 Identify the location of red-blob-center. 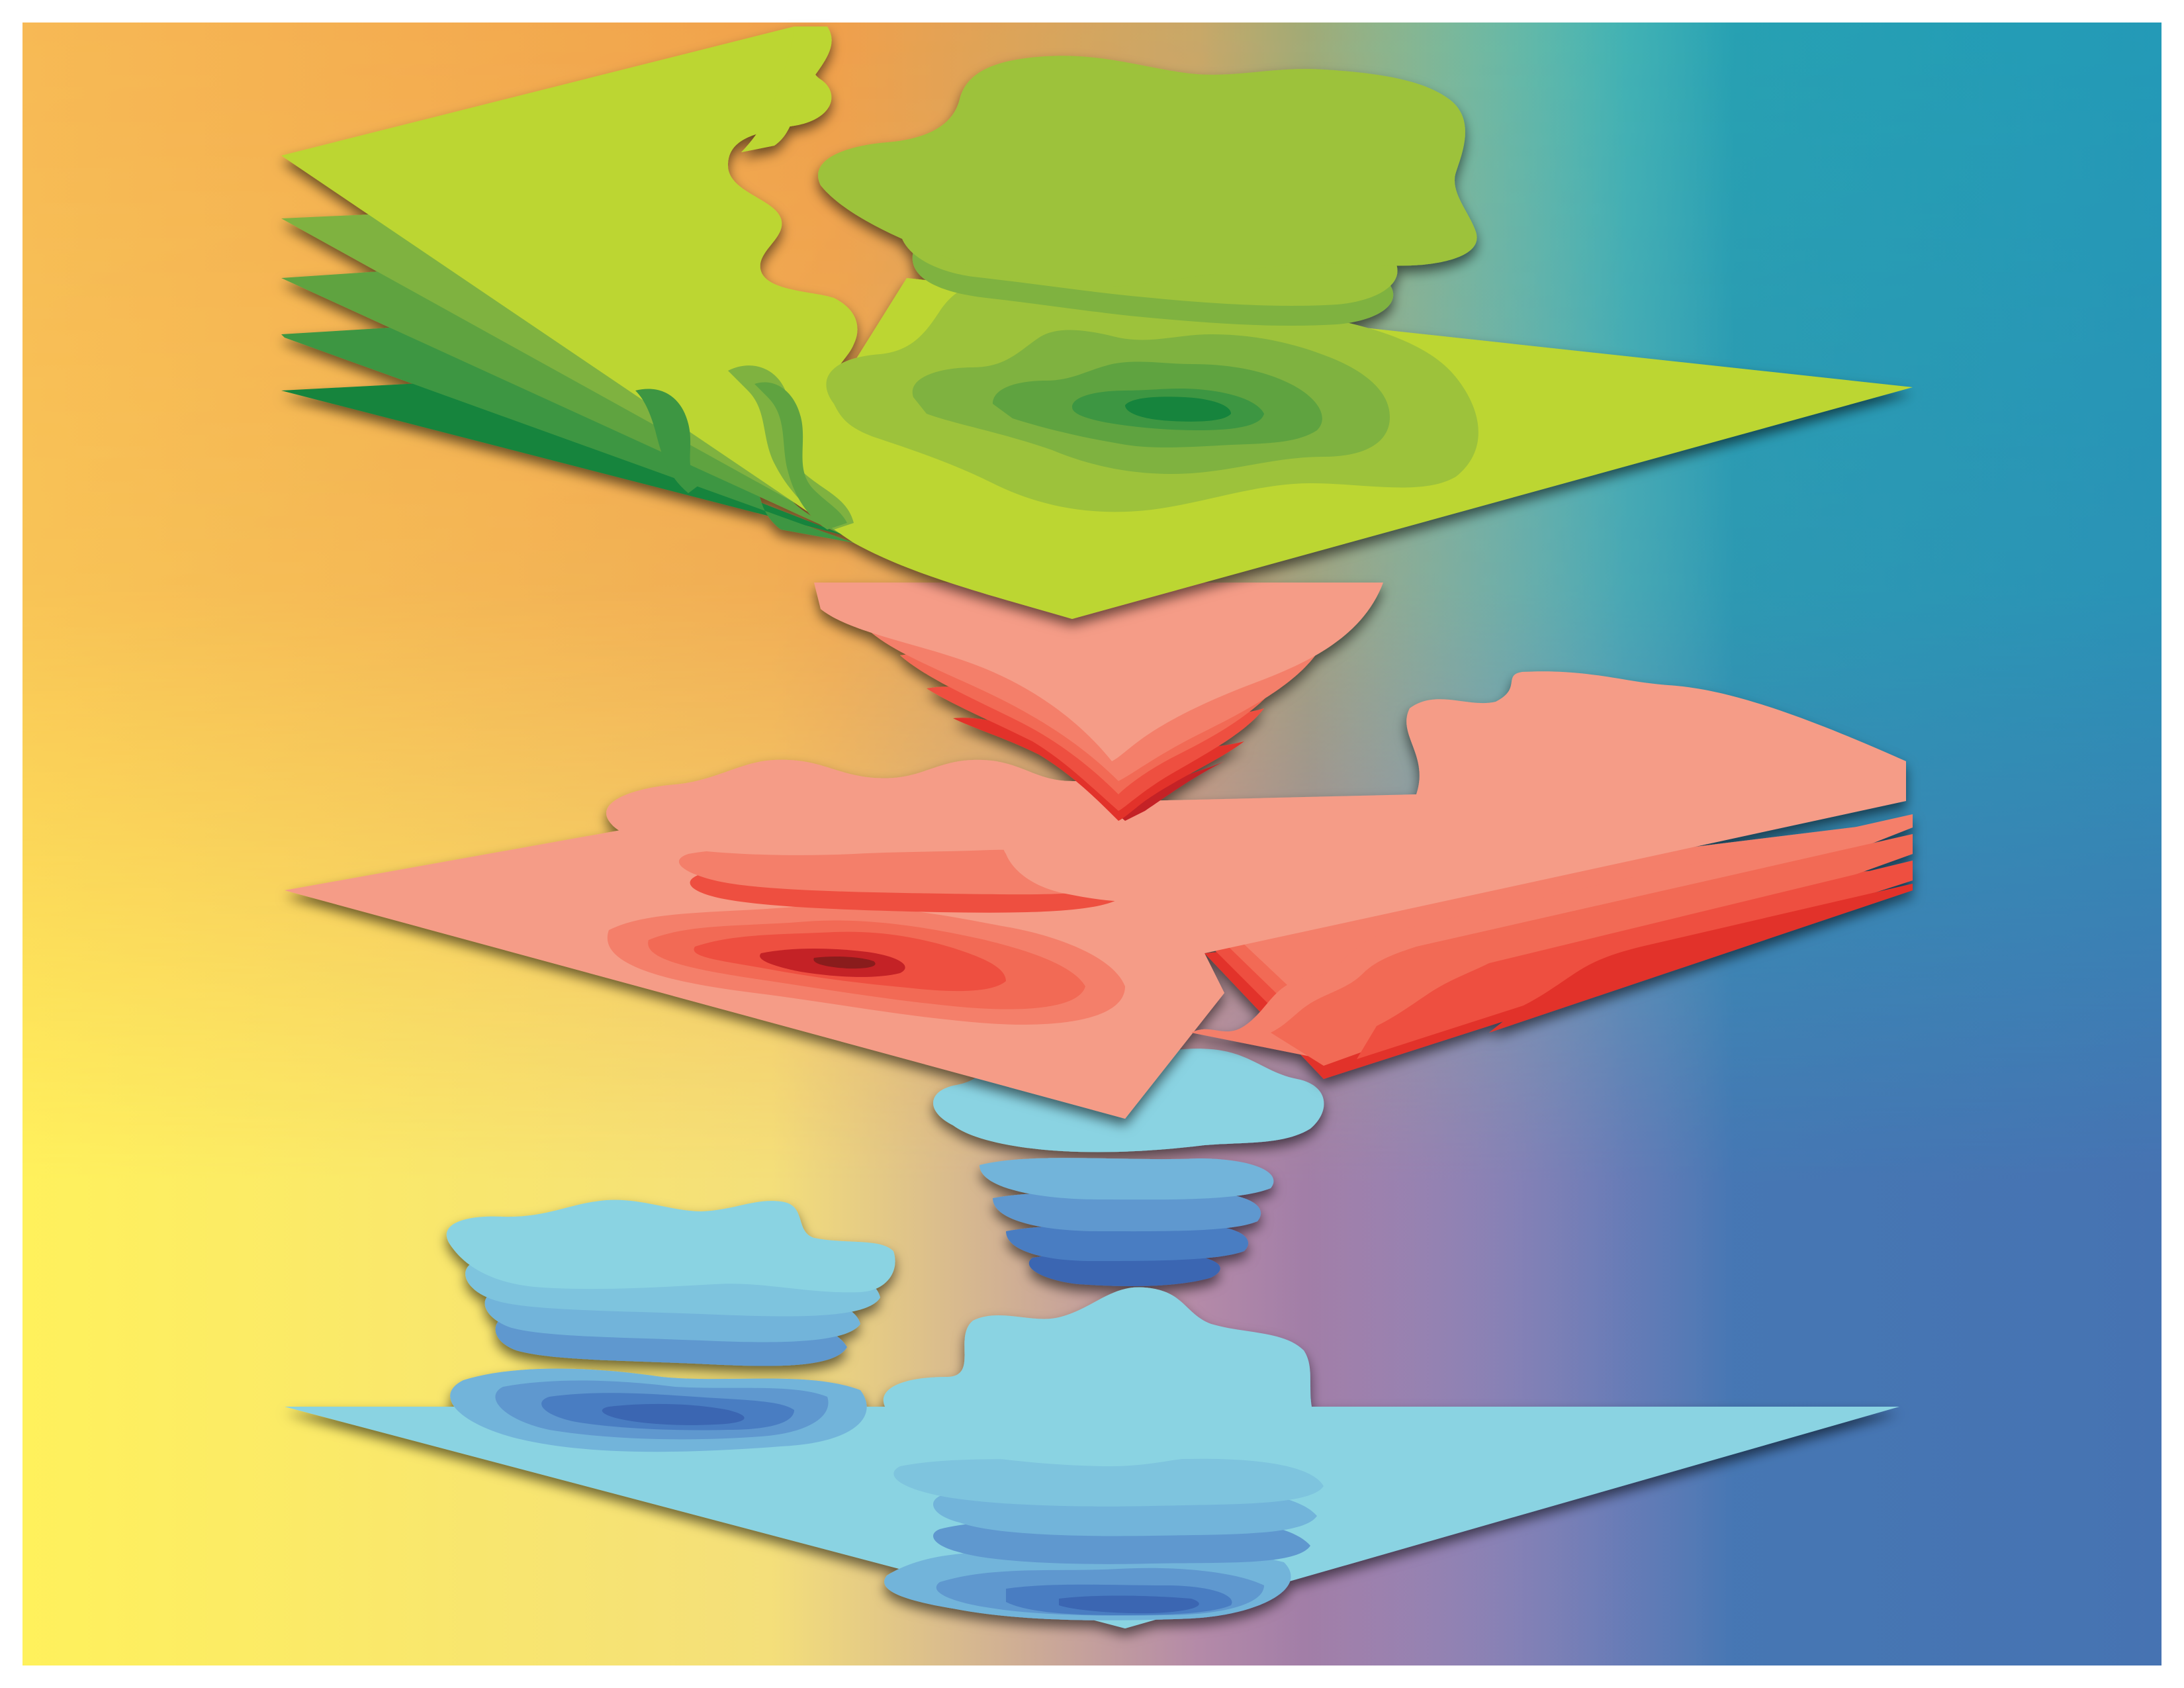
(1090, 859).